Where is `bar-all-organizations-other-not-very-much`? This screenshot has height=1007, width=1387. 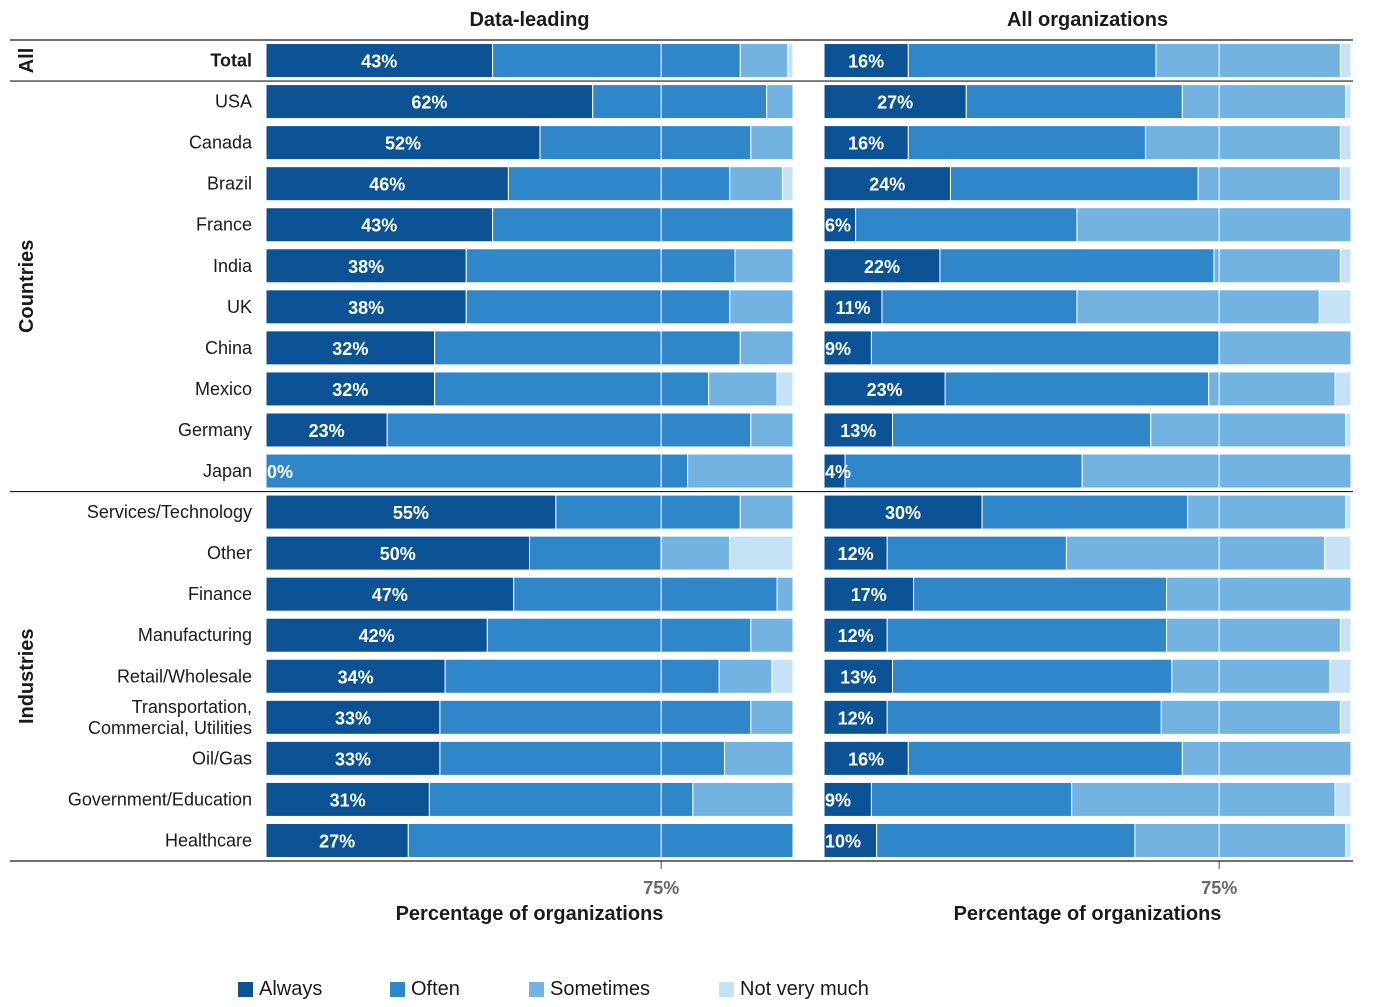
bar-all-organizations-other-not-very-much is located at coordinates (1338, 553).